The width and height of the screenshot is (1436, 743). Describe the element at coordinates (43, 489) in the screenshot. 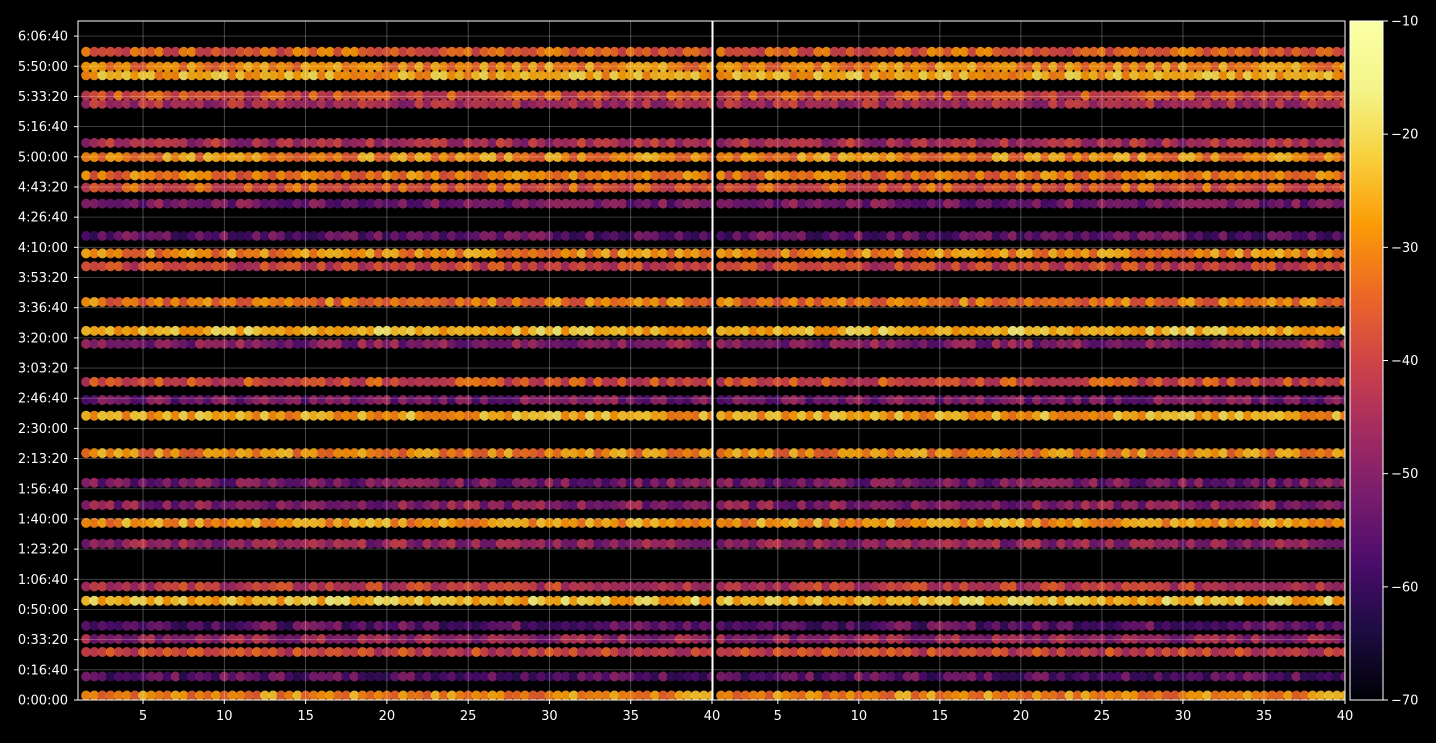

I see `y-tick-label: 1:56:40` at that location.